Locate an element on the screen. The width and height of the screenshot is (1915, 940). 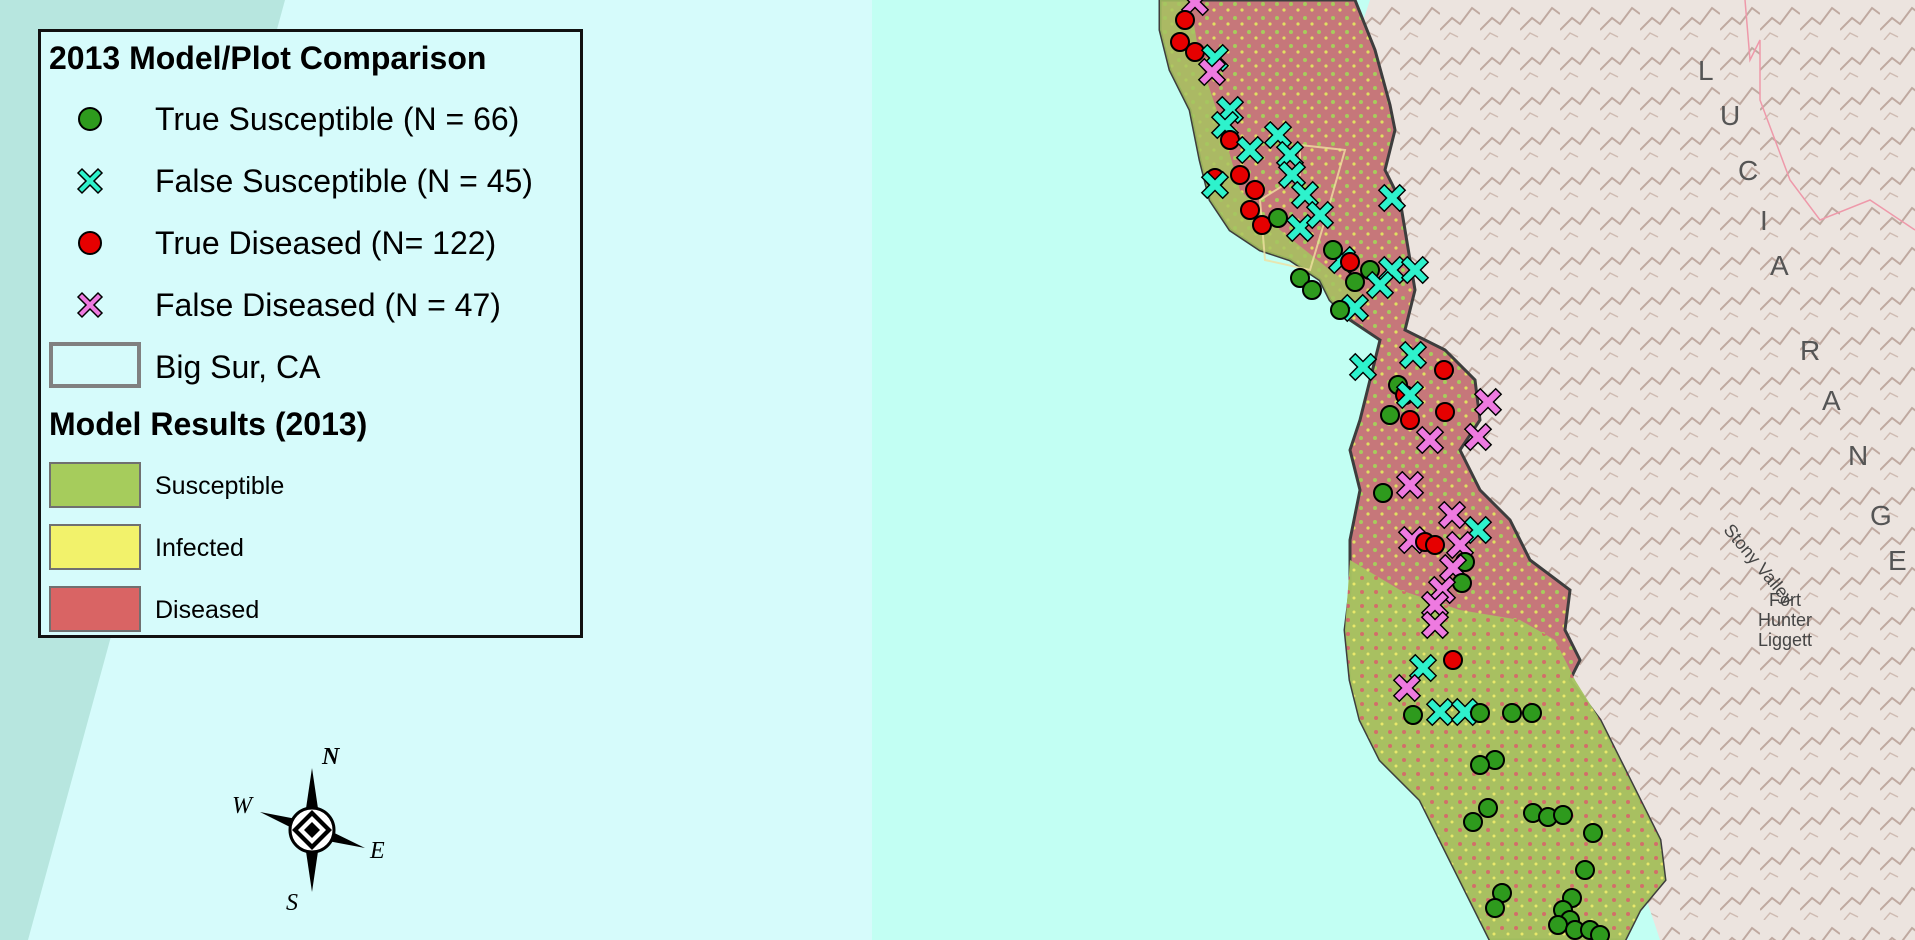
swatch-infected is located at coordinates (95, 547).